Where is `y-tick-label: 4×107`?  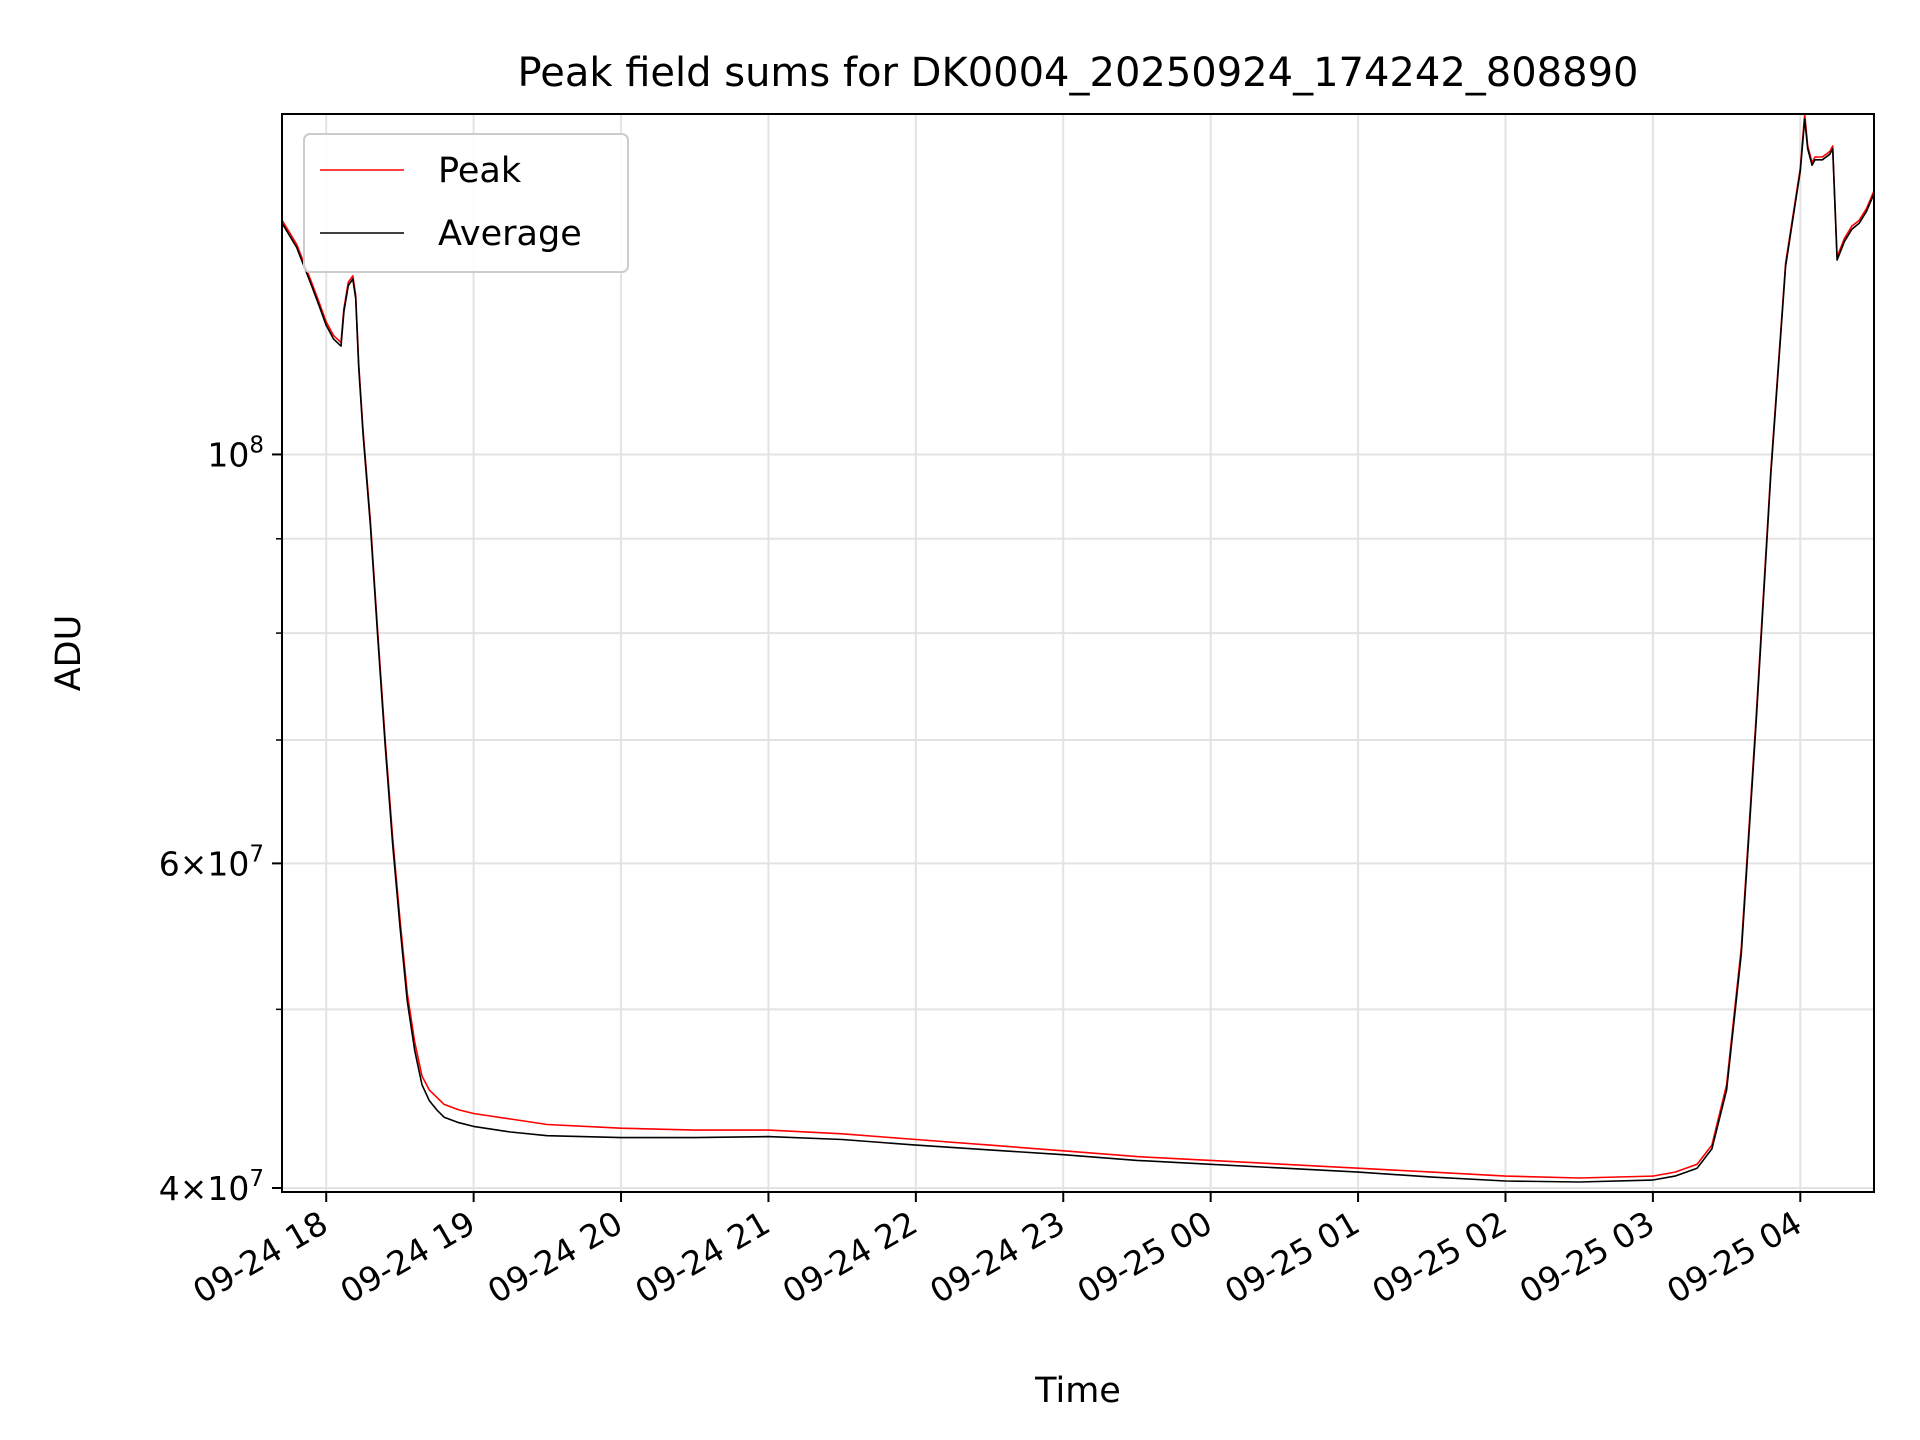 y-tick-label: 4×107 is located at coordinates (211, 1187).